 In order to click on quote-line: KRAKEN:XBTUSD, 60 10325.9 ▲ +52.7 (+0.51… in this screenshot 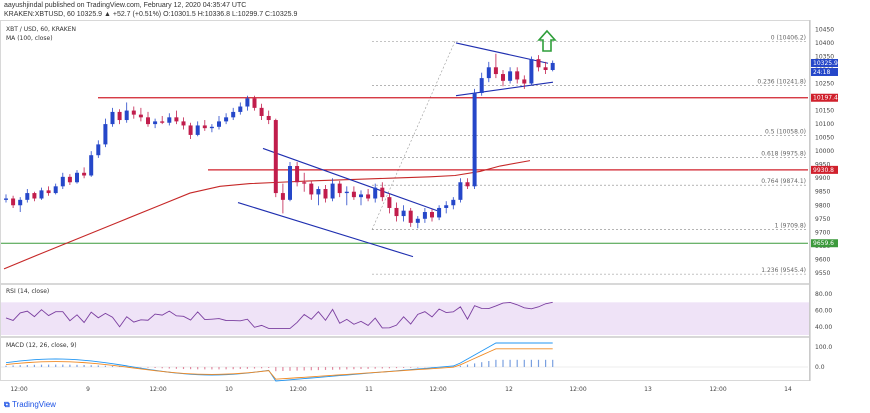, I will do `click(151, 14)`.